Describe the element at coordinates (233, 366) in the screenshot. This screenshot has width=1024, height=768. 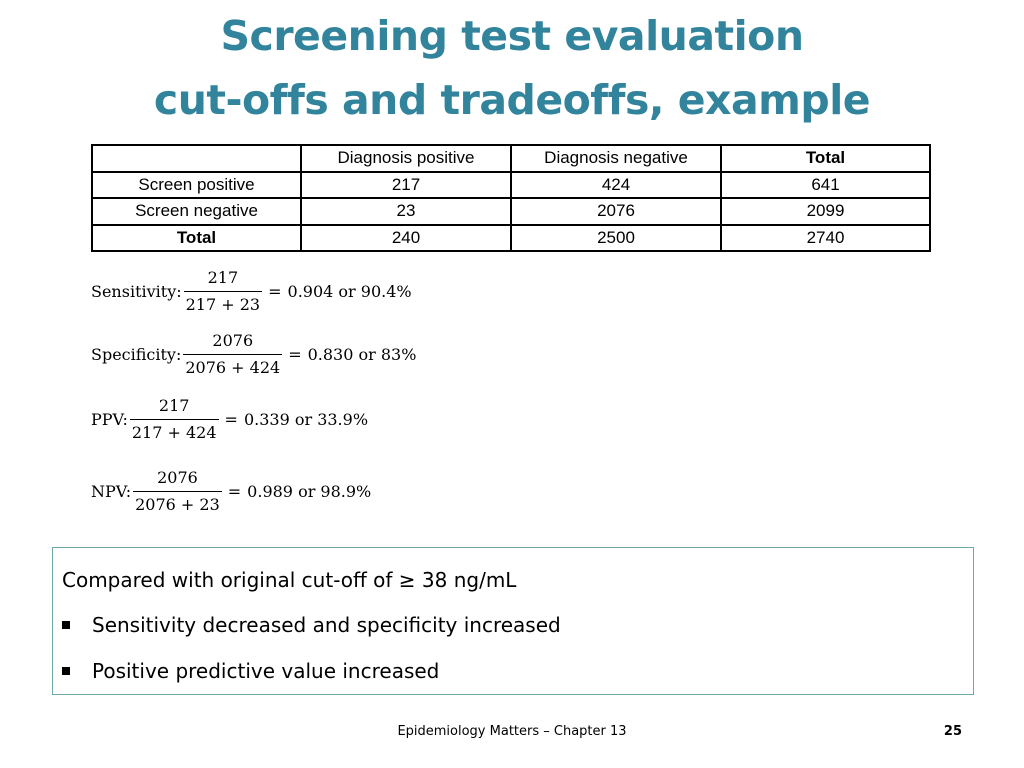
I see `denominator: 2076 + 424` at that location.